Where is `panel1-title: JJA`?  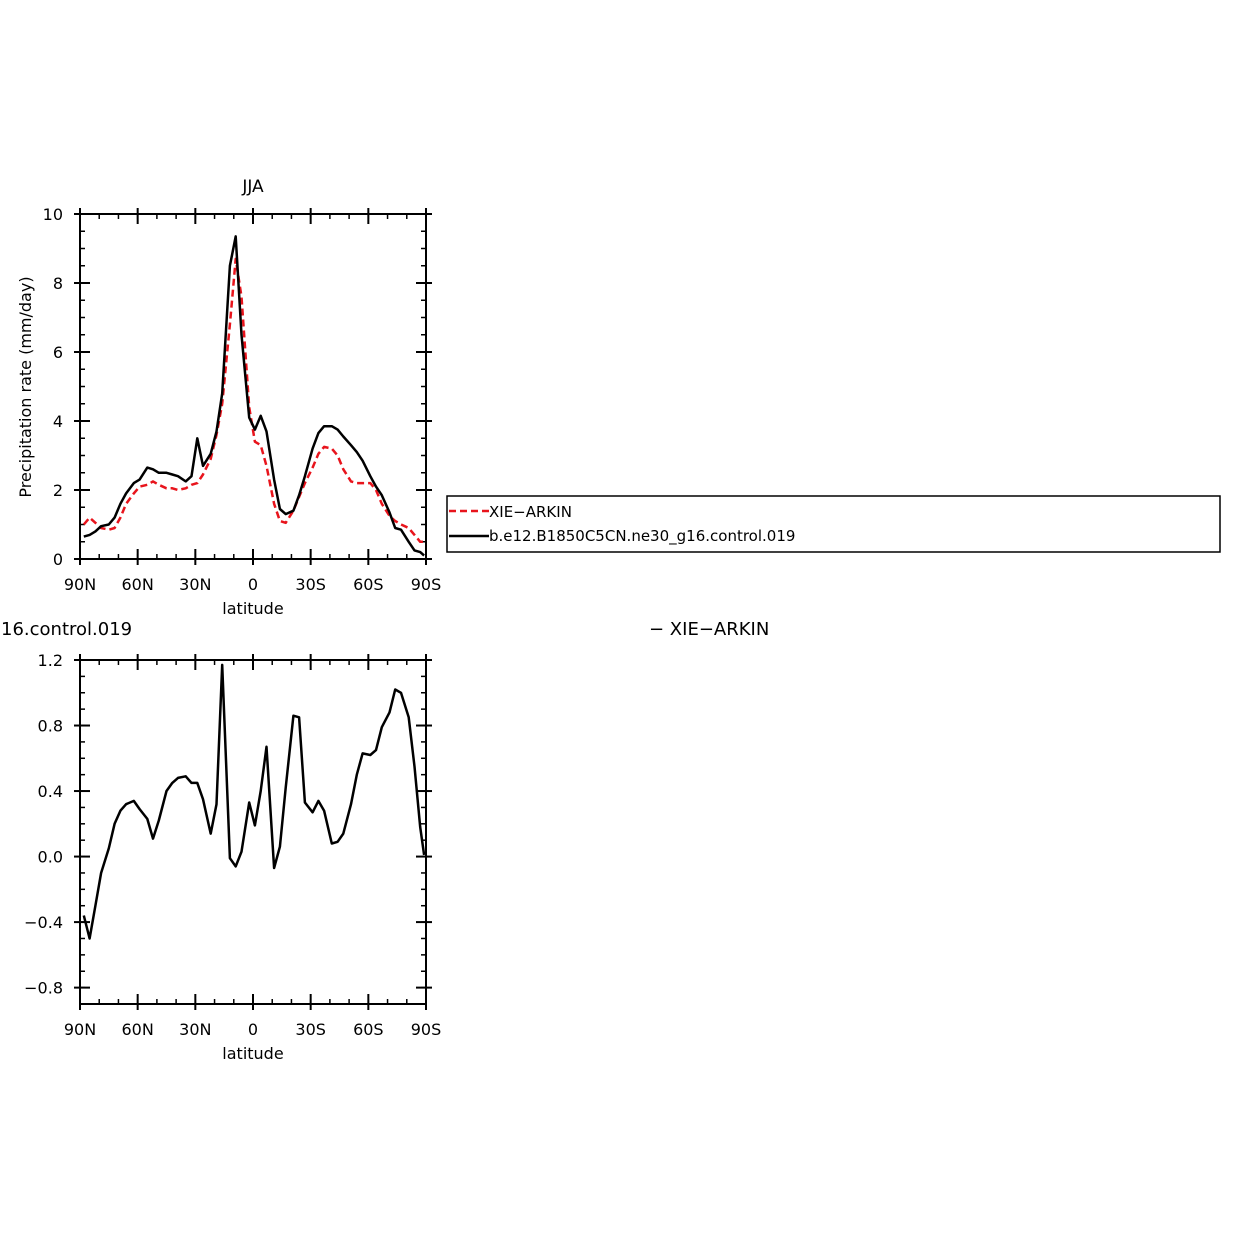
panel1-title: JJA is located at coordinates (252, 187).